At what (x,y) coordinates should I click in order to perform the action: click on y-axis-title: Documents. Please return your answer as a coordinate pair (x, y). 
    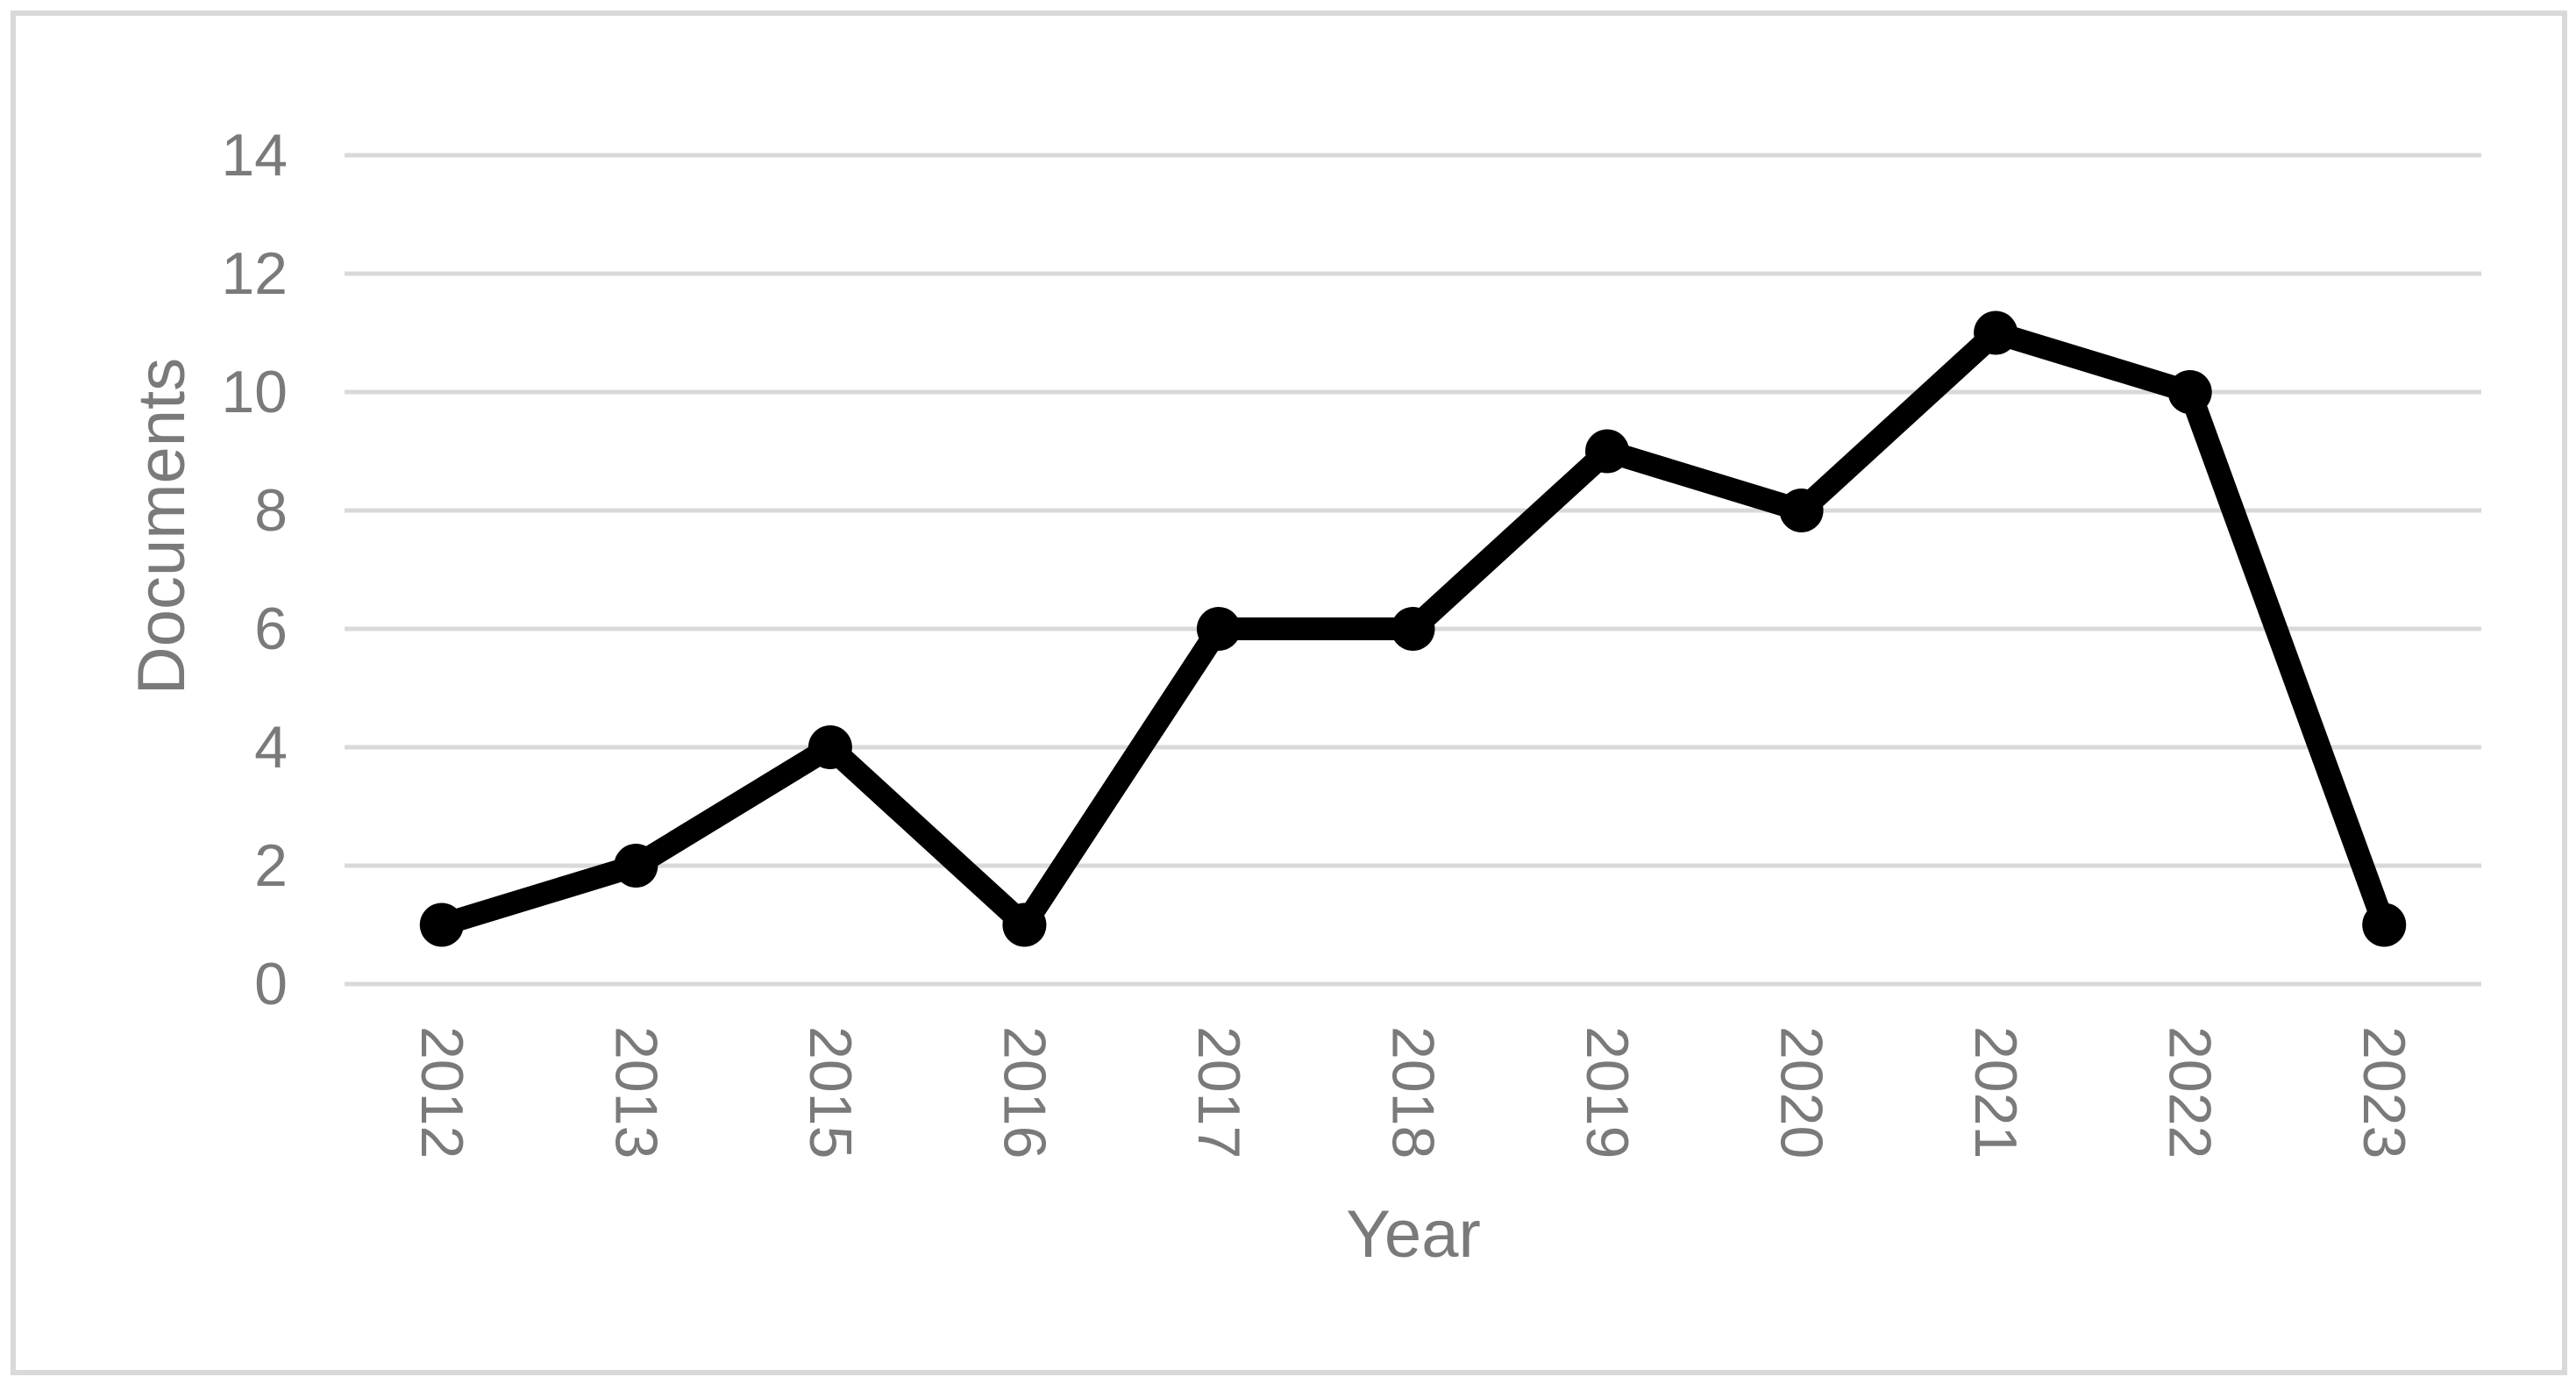
    Looking at the image, I should click on (162, 527).